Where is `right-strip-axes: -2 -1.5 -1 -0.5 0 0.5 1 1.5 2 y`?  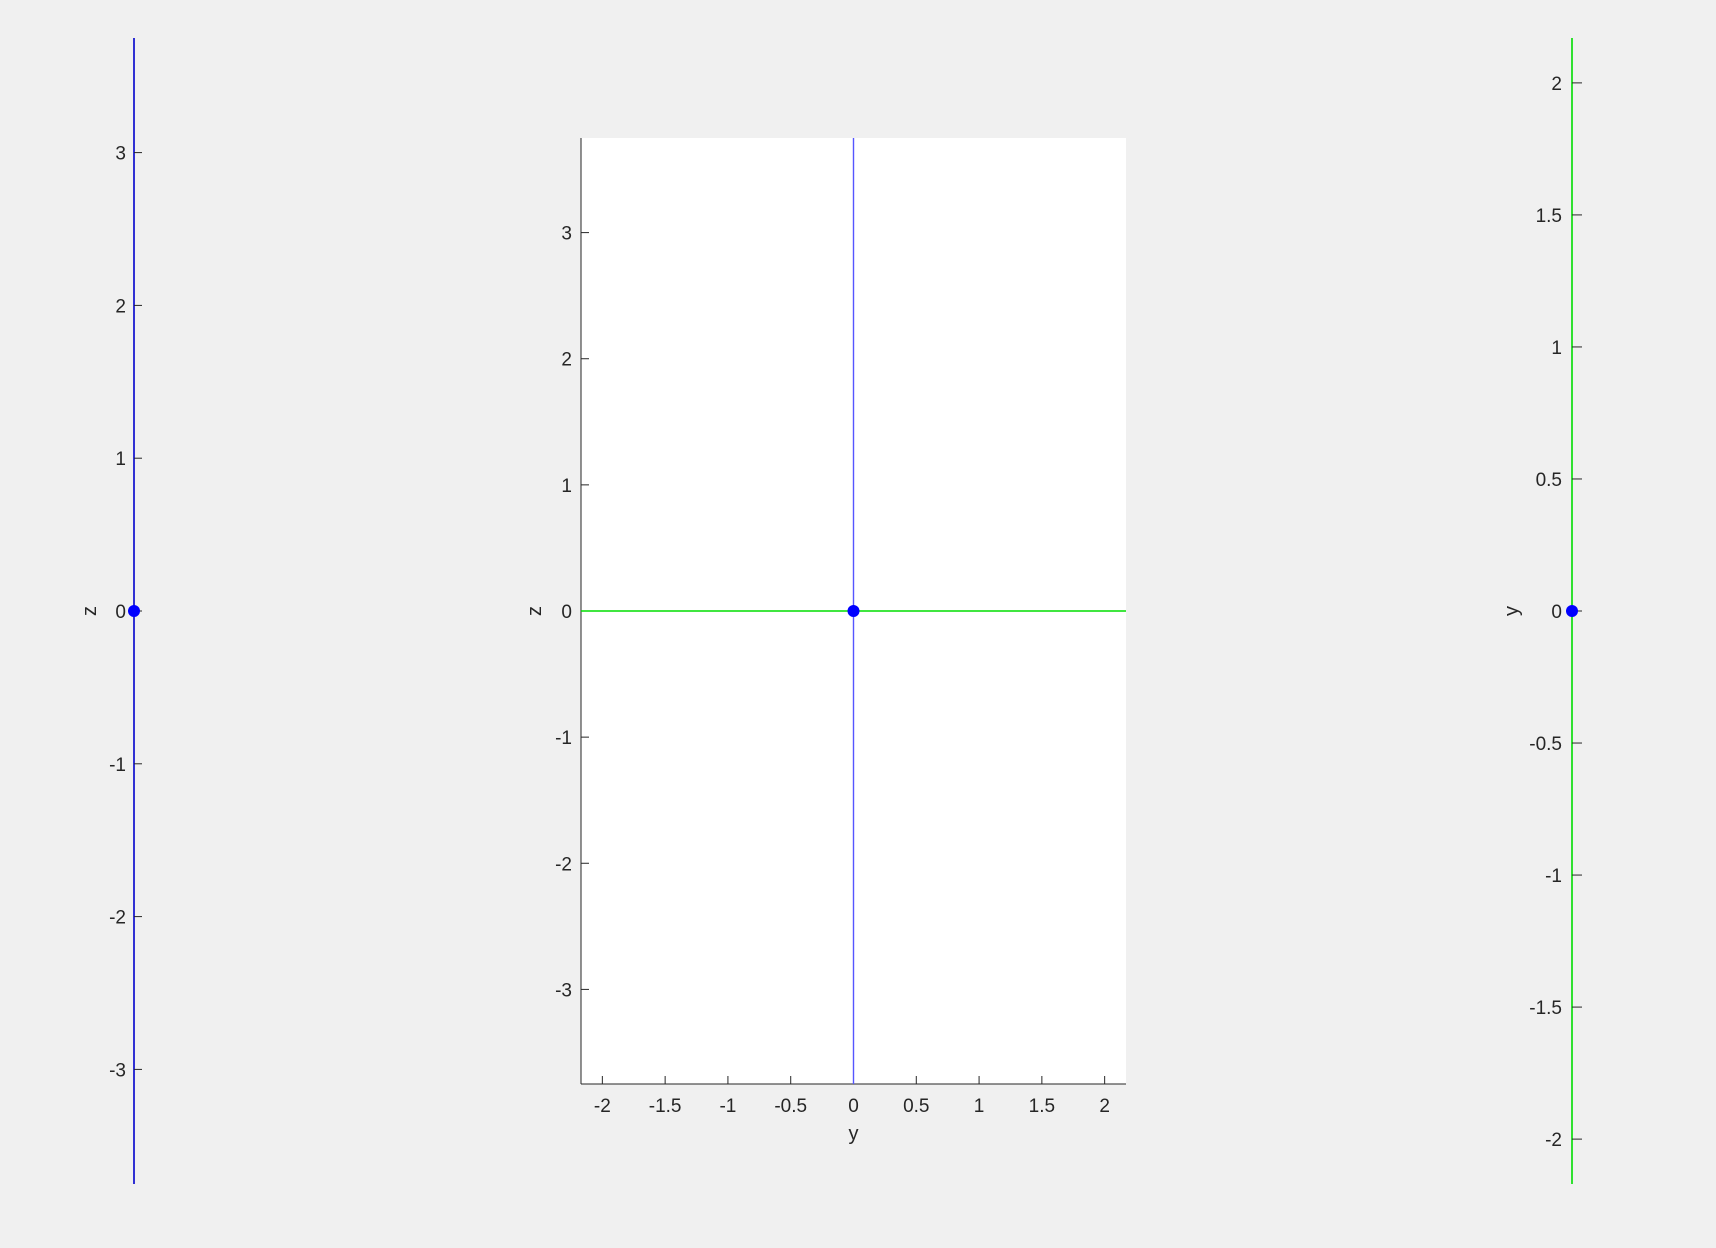
right-strip-axes: -2 -1.5 -1 -0.5 0 0.5 1 1.5 2 y is located at coordinates (1541, 611).